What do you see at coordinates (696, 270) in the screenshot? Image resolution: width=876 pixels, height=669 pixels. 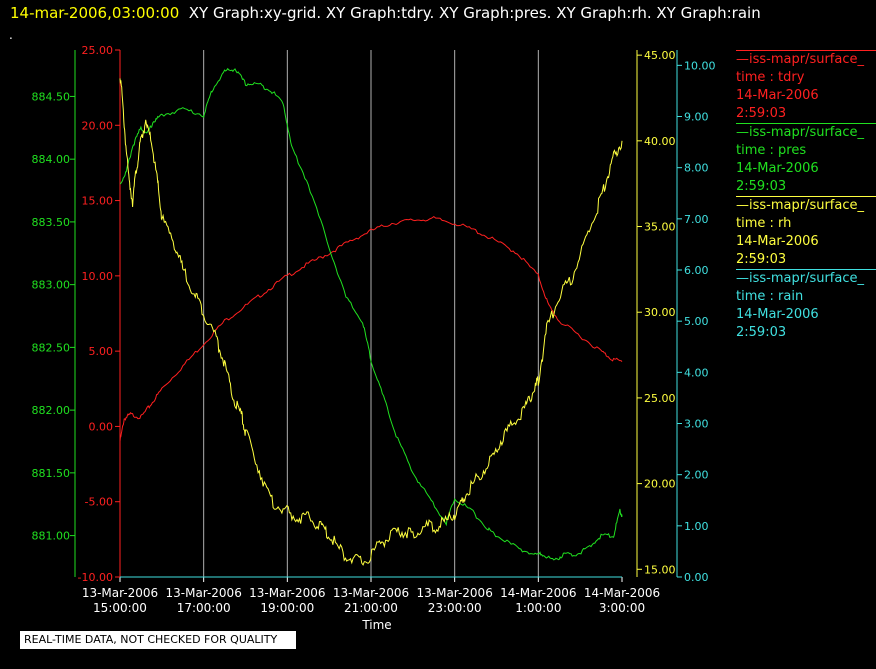 I see `rain-tick-label: 6.00` at bounding box center [696, 270].